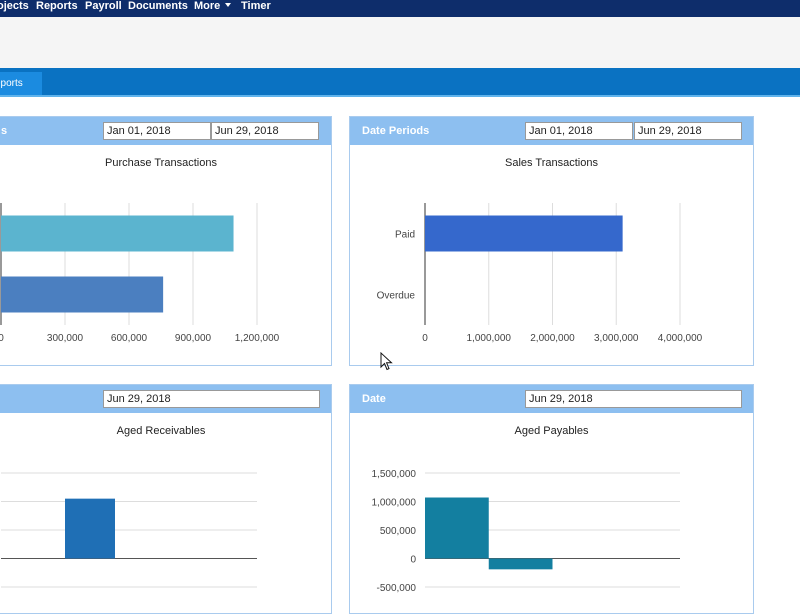 This screenshot has width=800, height=614. I want to click on chart-title: Sales Transactions, so click(551, 163).